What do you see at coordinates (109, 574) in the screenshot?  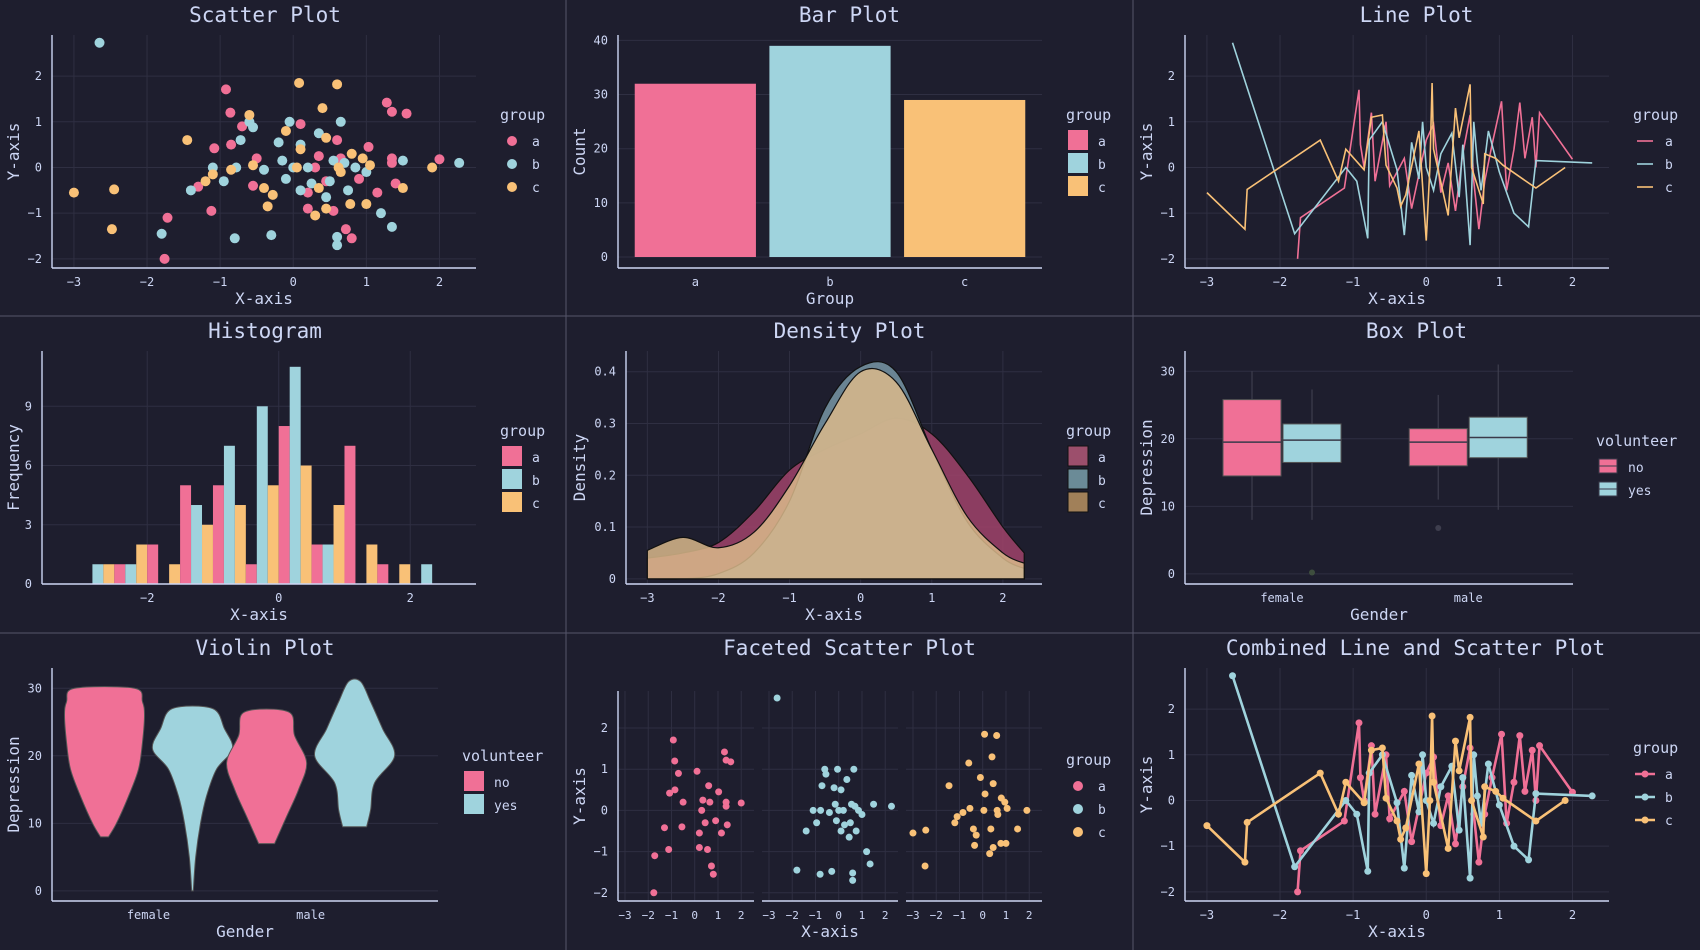 I see `hist-bar-c` at bounding box center [109, 574].